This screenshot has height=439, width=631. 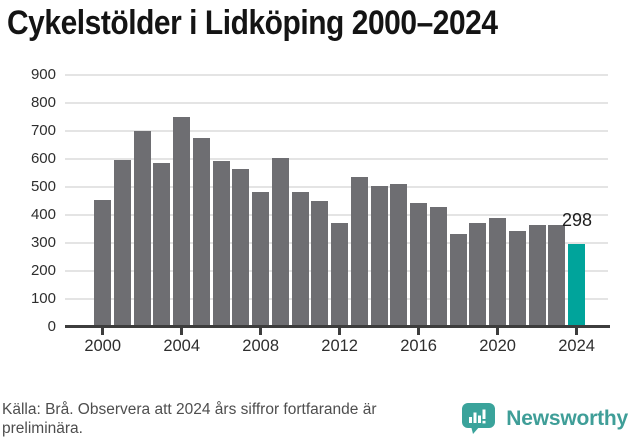 What do you see at coordinates (241, 247) in the screenshot?
I see `bar-2007` at bounding box center [241, 247].